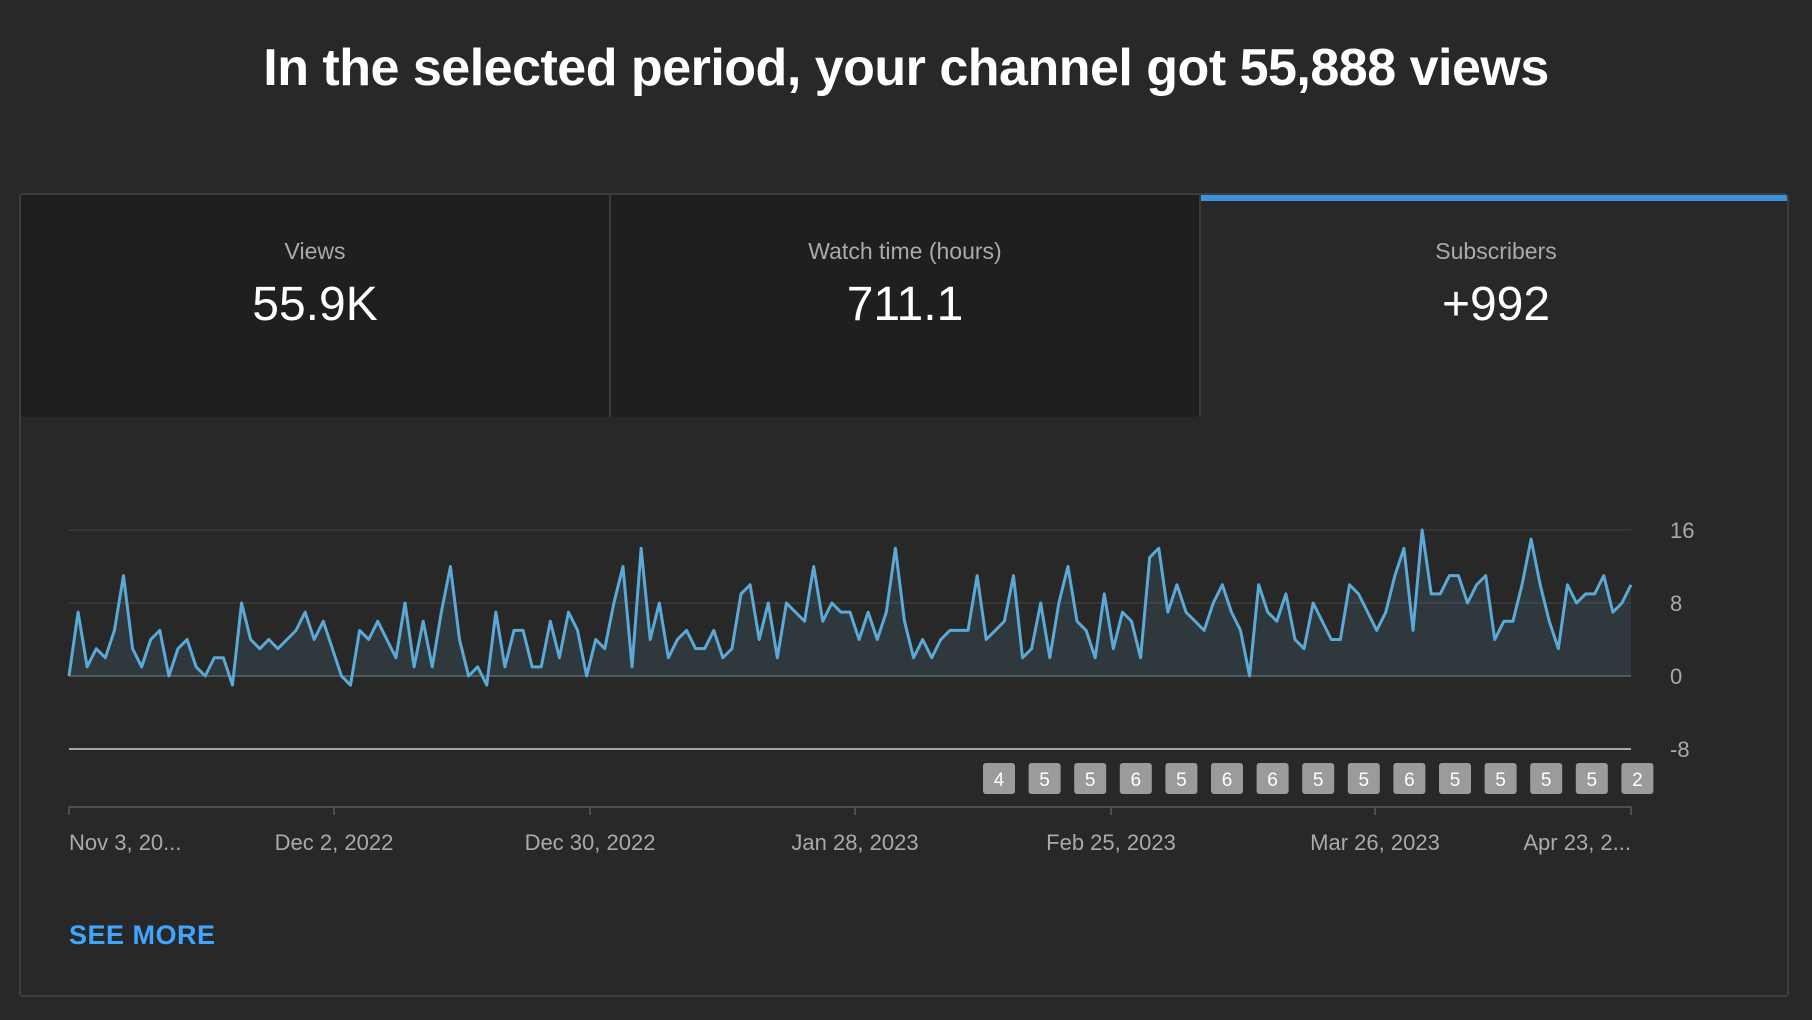 The image size is (1812, 1020). I want to click on marker-badge-label: 2, so click(1637, 780).